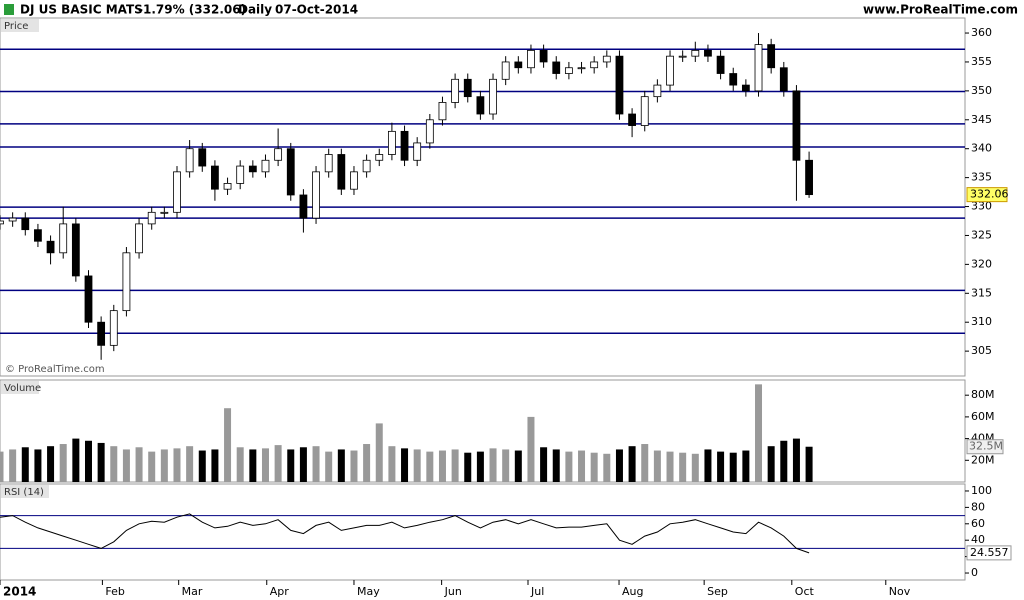 The height and width of the screenshot is (600, 1024). What do you see at coordinates (632, 591) in the screenshot?
I see `x-tick-label: Aug` at bounding box center [632, 591].